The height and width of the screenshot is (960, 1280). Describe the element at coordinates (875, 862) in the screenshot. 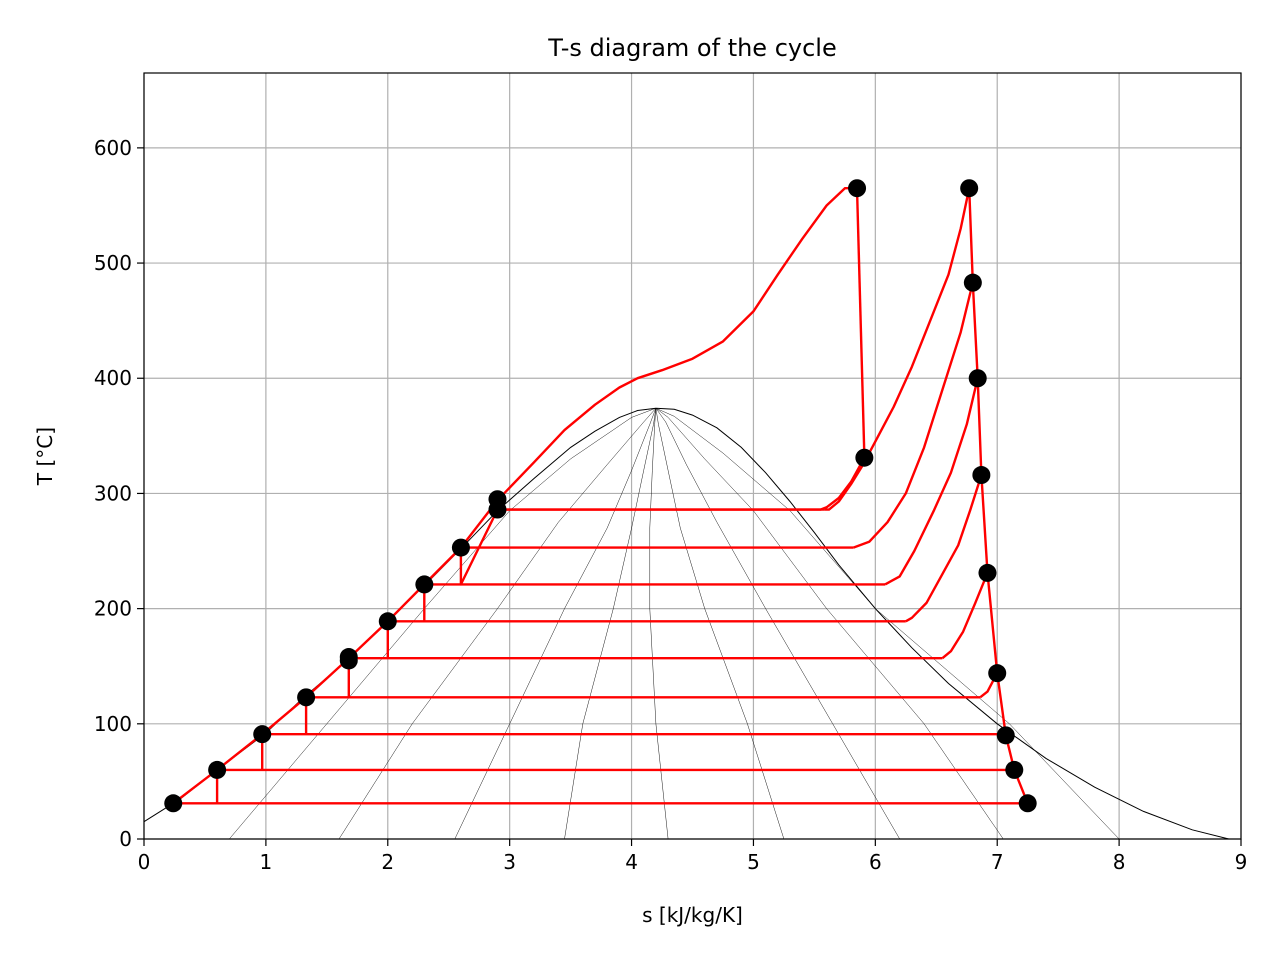

I see `x-tick-label: 6` at that location.